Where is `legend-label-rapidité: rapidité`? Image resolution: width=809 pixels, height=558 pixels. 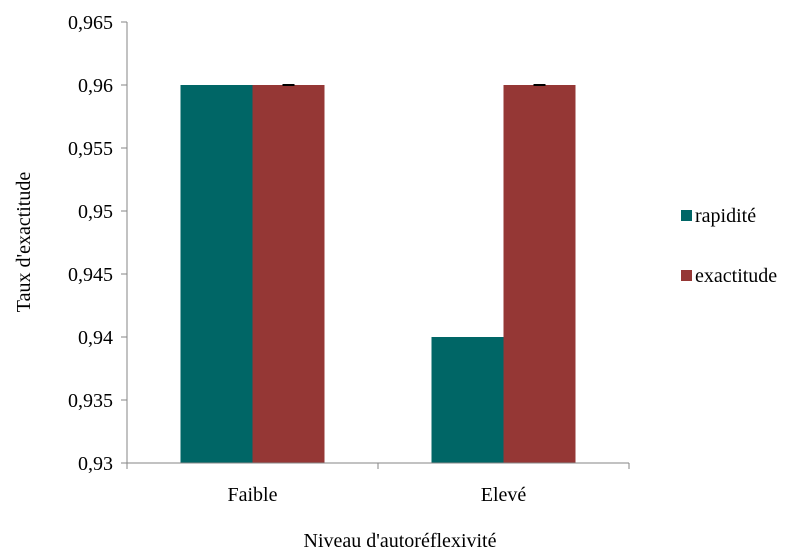 legend-label-rapidité: rapidité is located at coordinates (725, 216).